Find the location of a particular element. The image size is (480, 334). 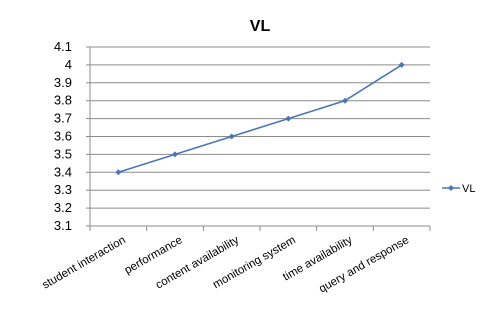

y-tick-label: 3.8 is located at coordinates (63, 100).